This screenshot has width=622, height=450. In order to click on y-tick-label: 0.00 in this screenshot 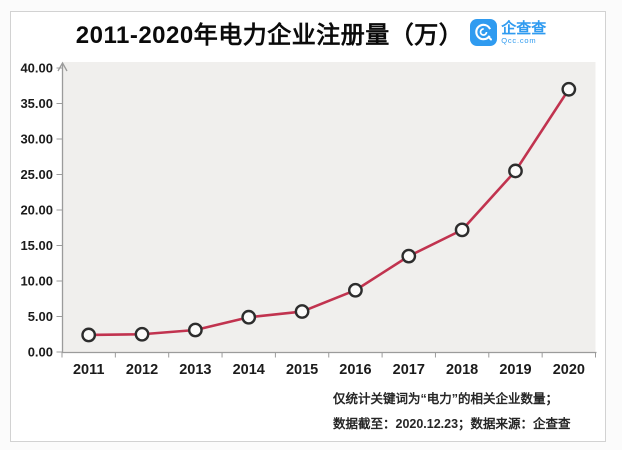, I will do `click(40, 352)`.